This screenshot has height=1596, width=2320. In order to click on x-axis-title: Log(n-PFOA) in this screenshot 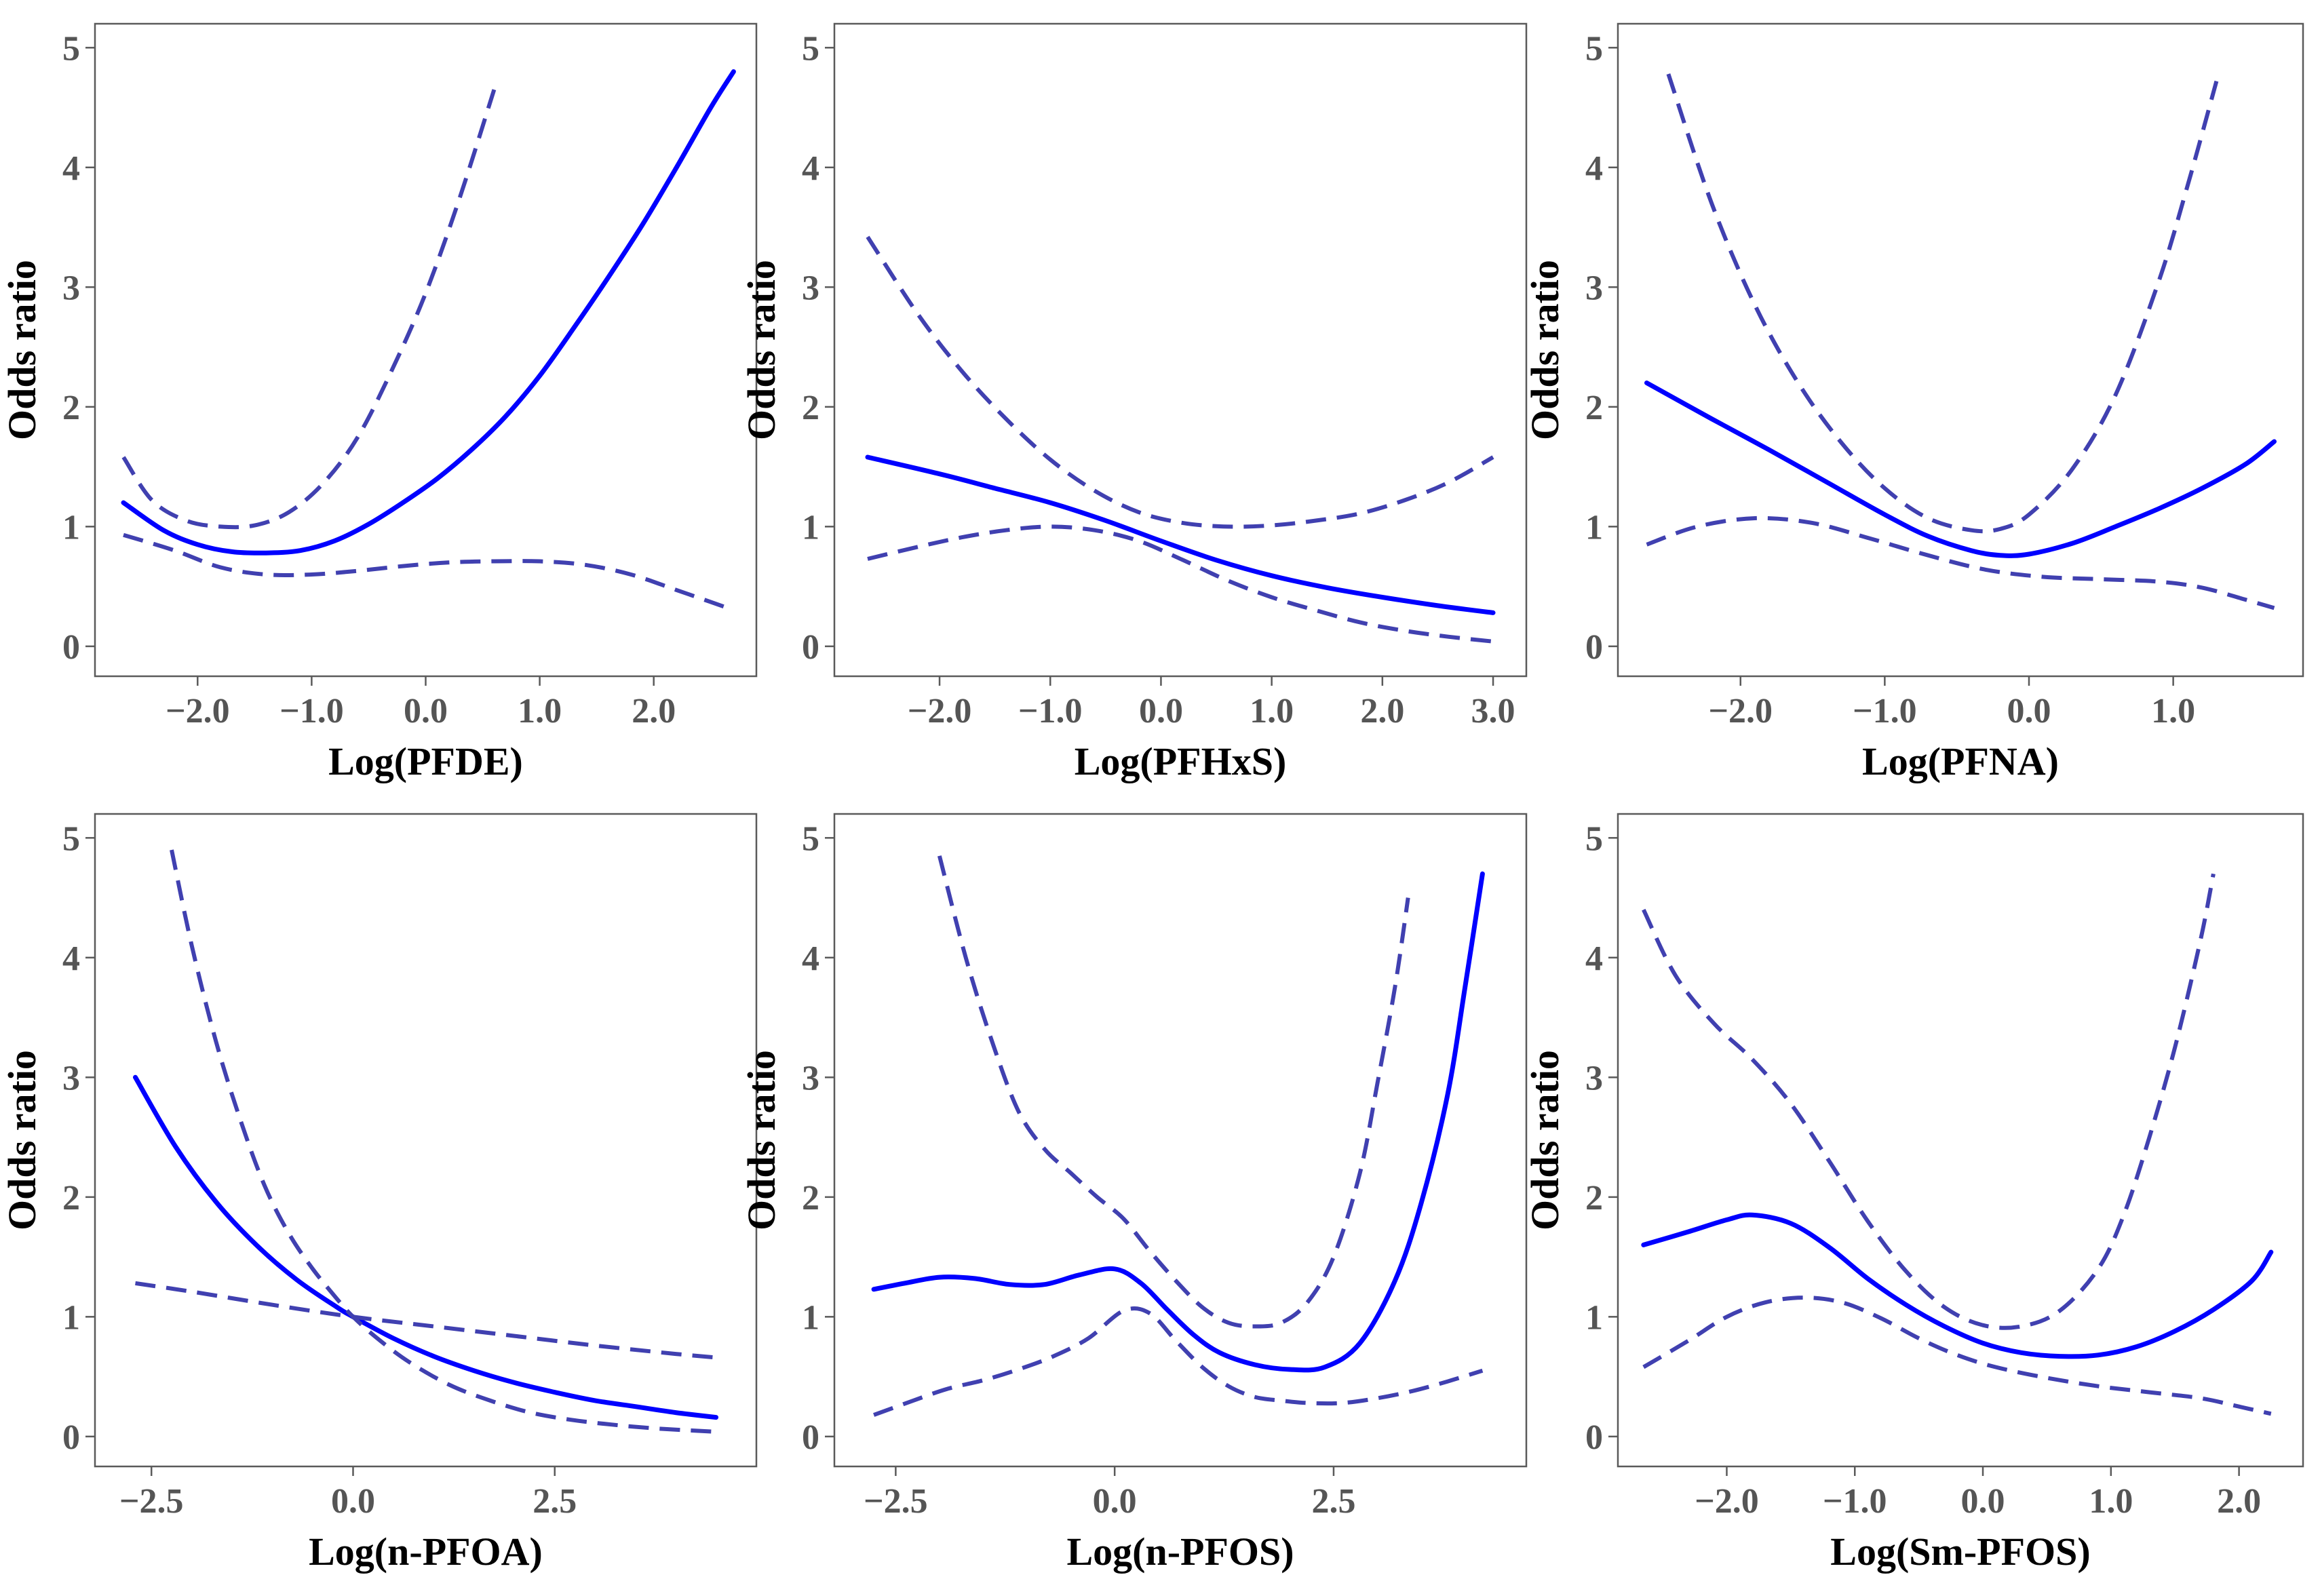, I will do `click(426, 1552)`.